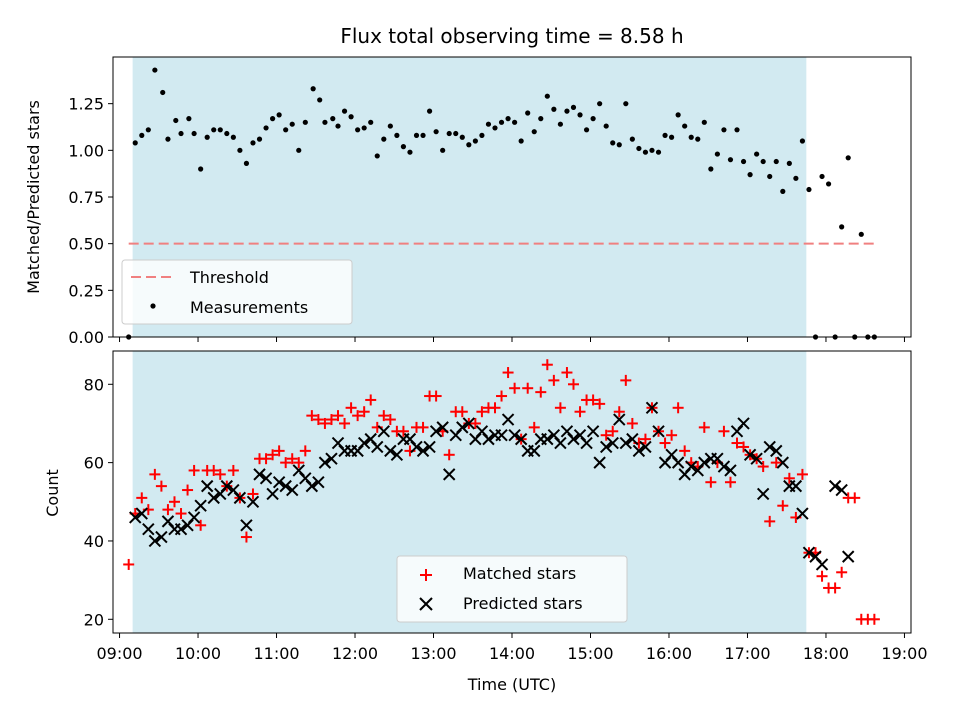 The width and height of the screenshot is (960, 720). What do you see at coordinates (523, 603) in the screenshot?
I see `legend-predicted-label: Predicted stars` at bounding box center [523, 603].